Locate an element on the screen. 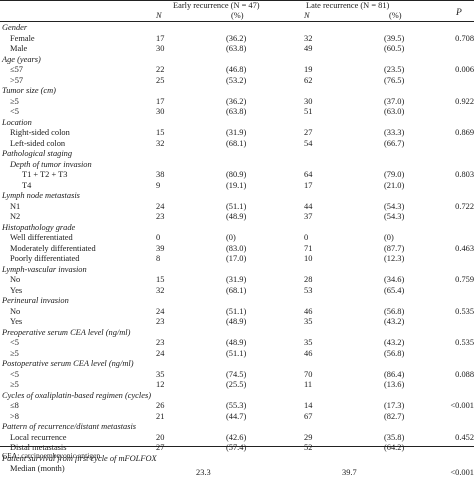 Image resolution: width=474 pixels, height=478 pixels. early-pct-cell: (63.8) is located at coordinates (236, 48).